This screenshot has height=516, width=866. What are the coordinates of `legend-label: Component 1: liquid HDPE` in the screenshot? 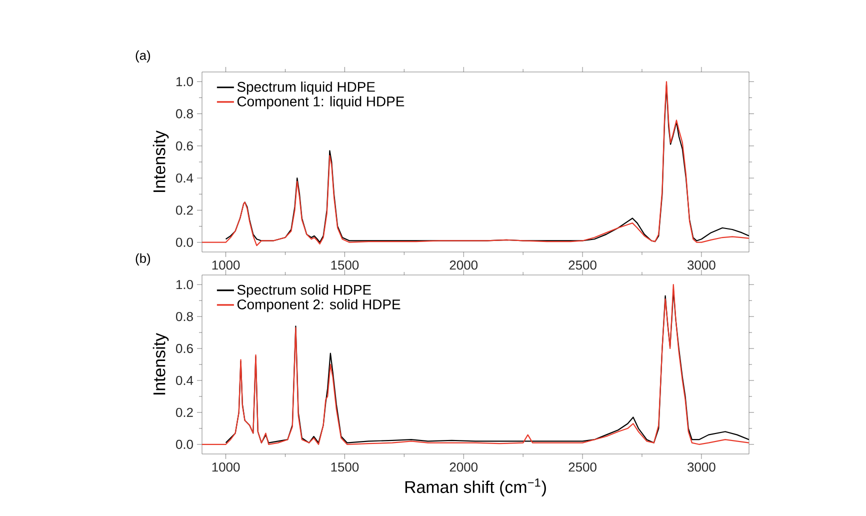 It's located at (320, 103).